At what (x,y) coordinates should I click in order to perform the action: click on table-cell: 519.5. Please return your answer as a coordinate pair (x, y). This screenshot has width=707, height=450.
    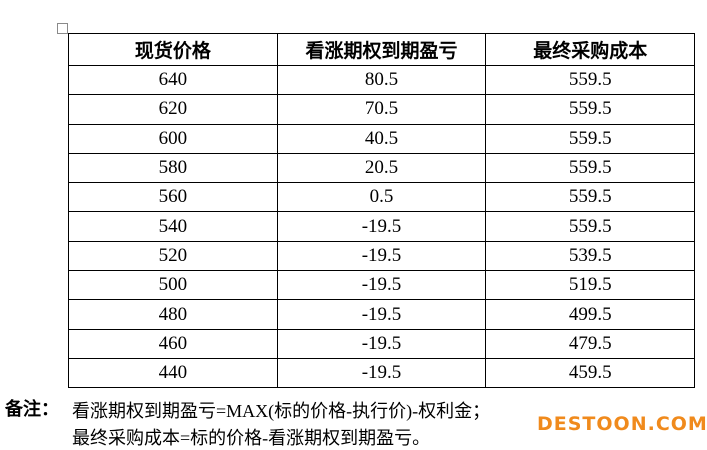
    Looking at the image, I should click on (590, 285).